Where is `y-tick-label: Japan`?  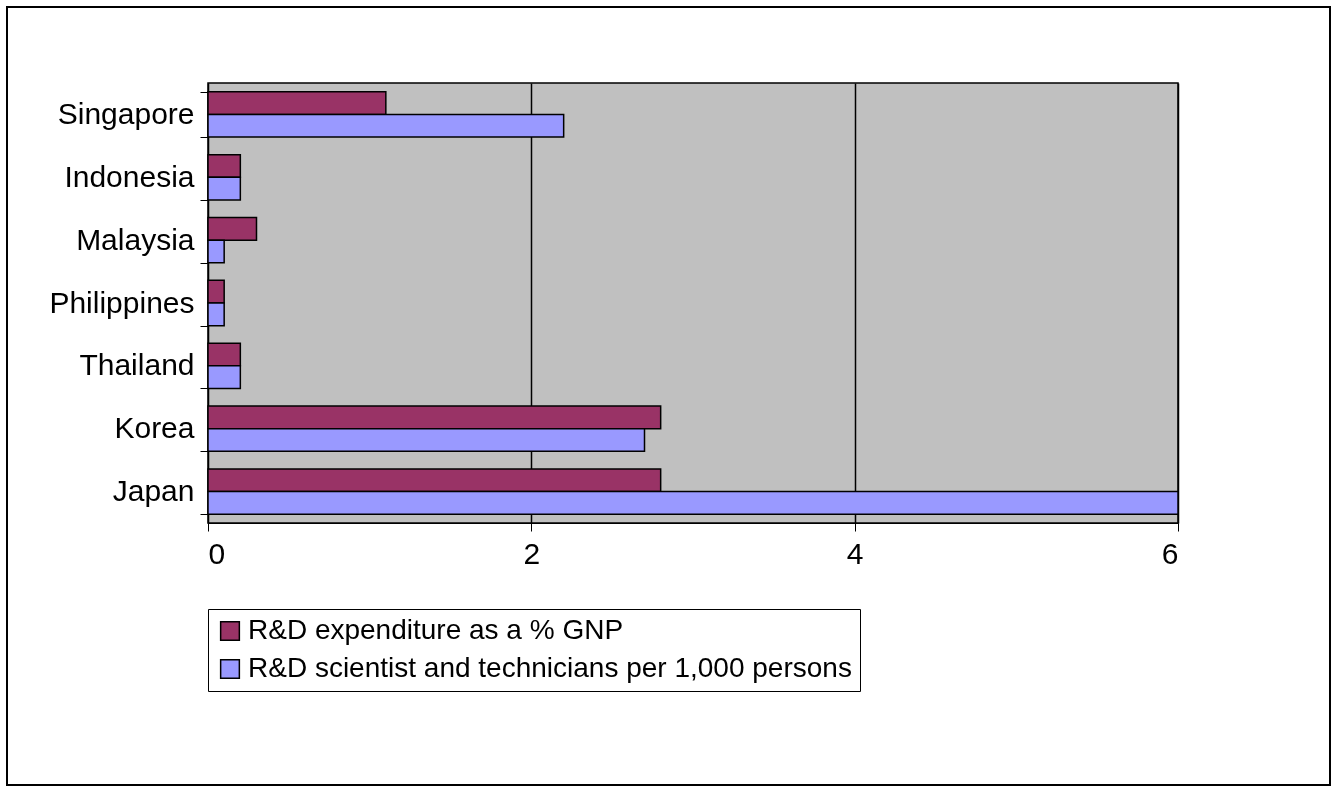
y-tick-label: Japan is located at coordinates (153, 491).